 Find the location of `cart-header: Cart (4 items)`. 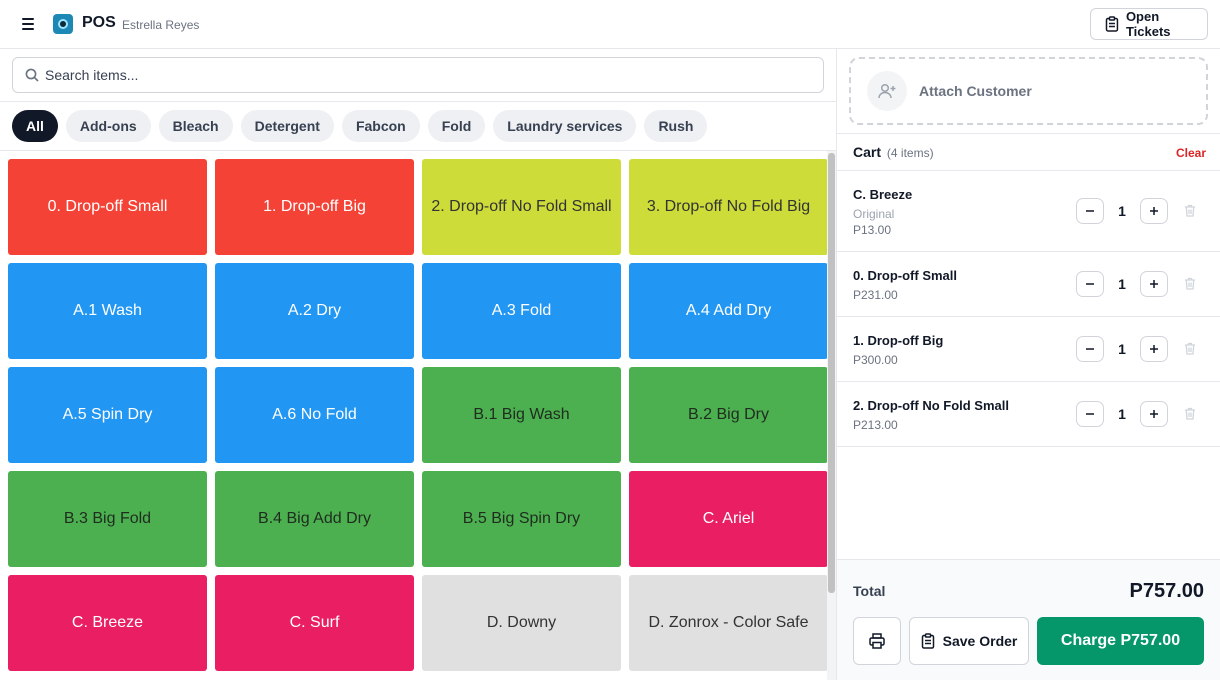

cart-header: Cart (4 items) is located at coordinates (893, 152).